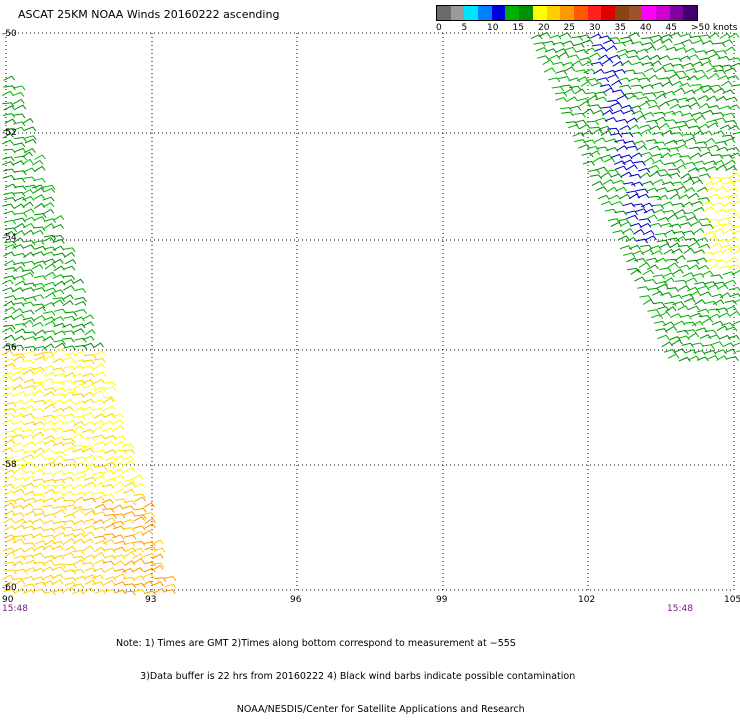 The image size is (740, 726). I want to click on legend-tick-labels: 0 5 10 15 20 25 30 35 40 45 >50 knots, so click(587, 27).